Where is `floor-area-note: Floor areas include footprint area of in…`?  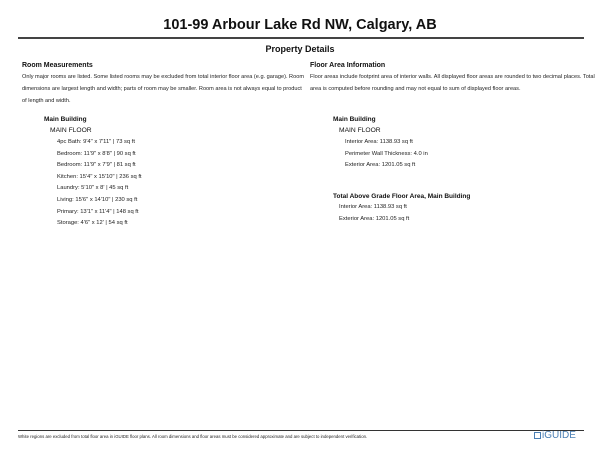
floor-area-note: Floor areas include footprint area of in… is located at coordinates (452, 83).